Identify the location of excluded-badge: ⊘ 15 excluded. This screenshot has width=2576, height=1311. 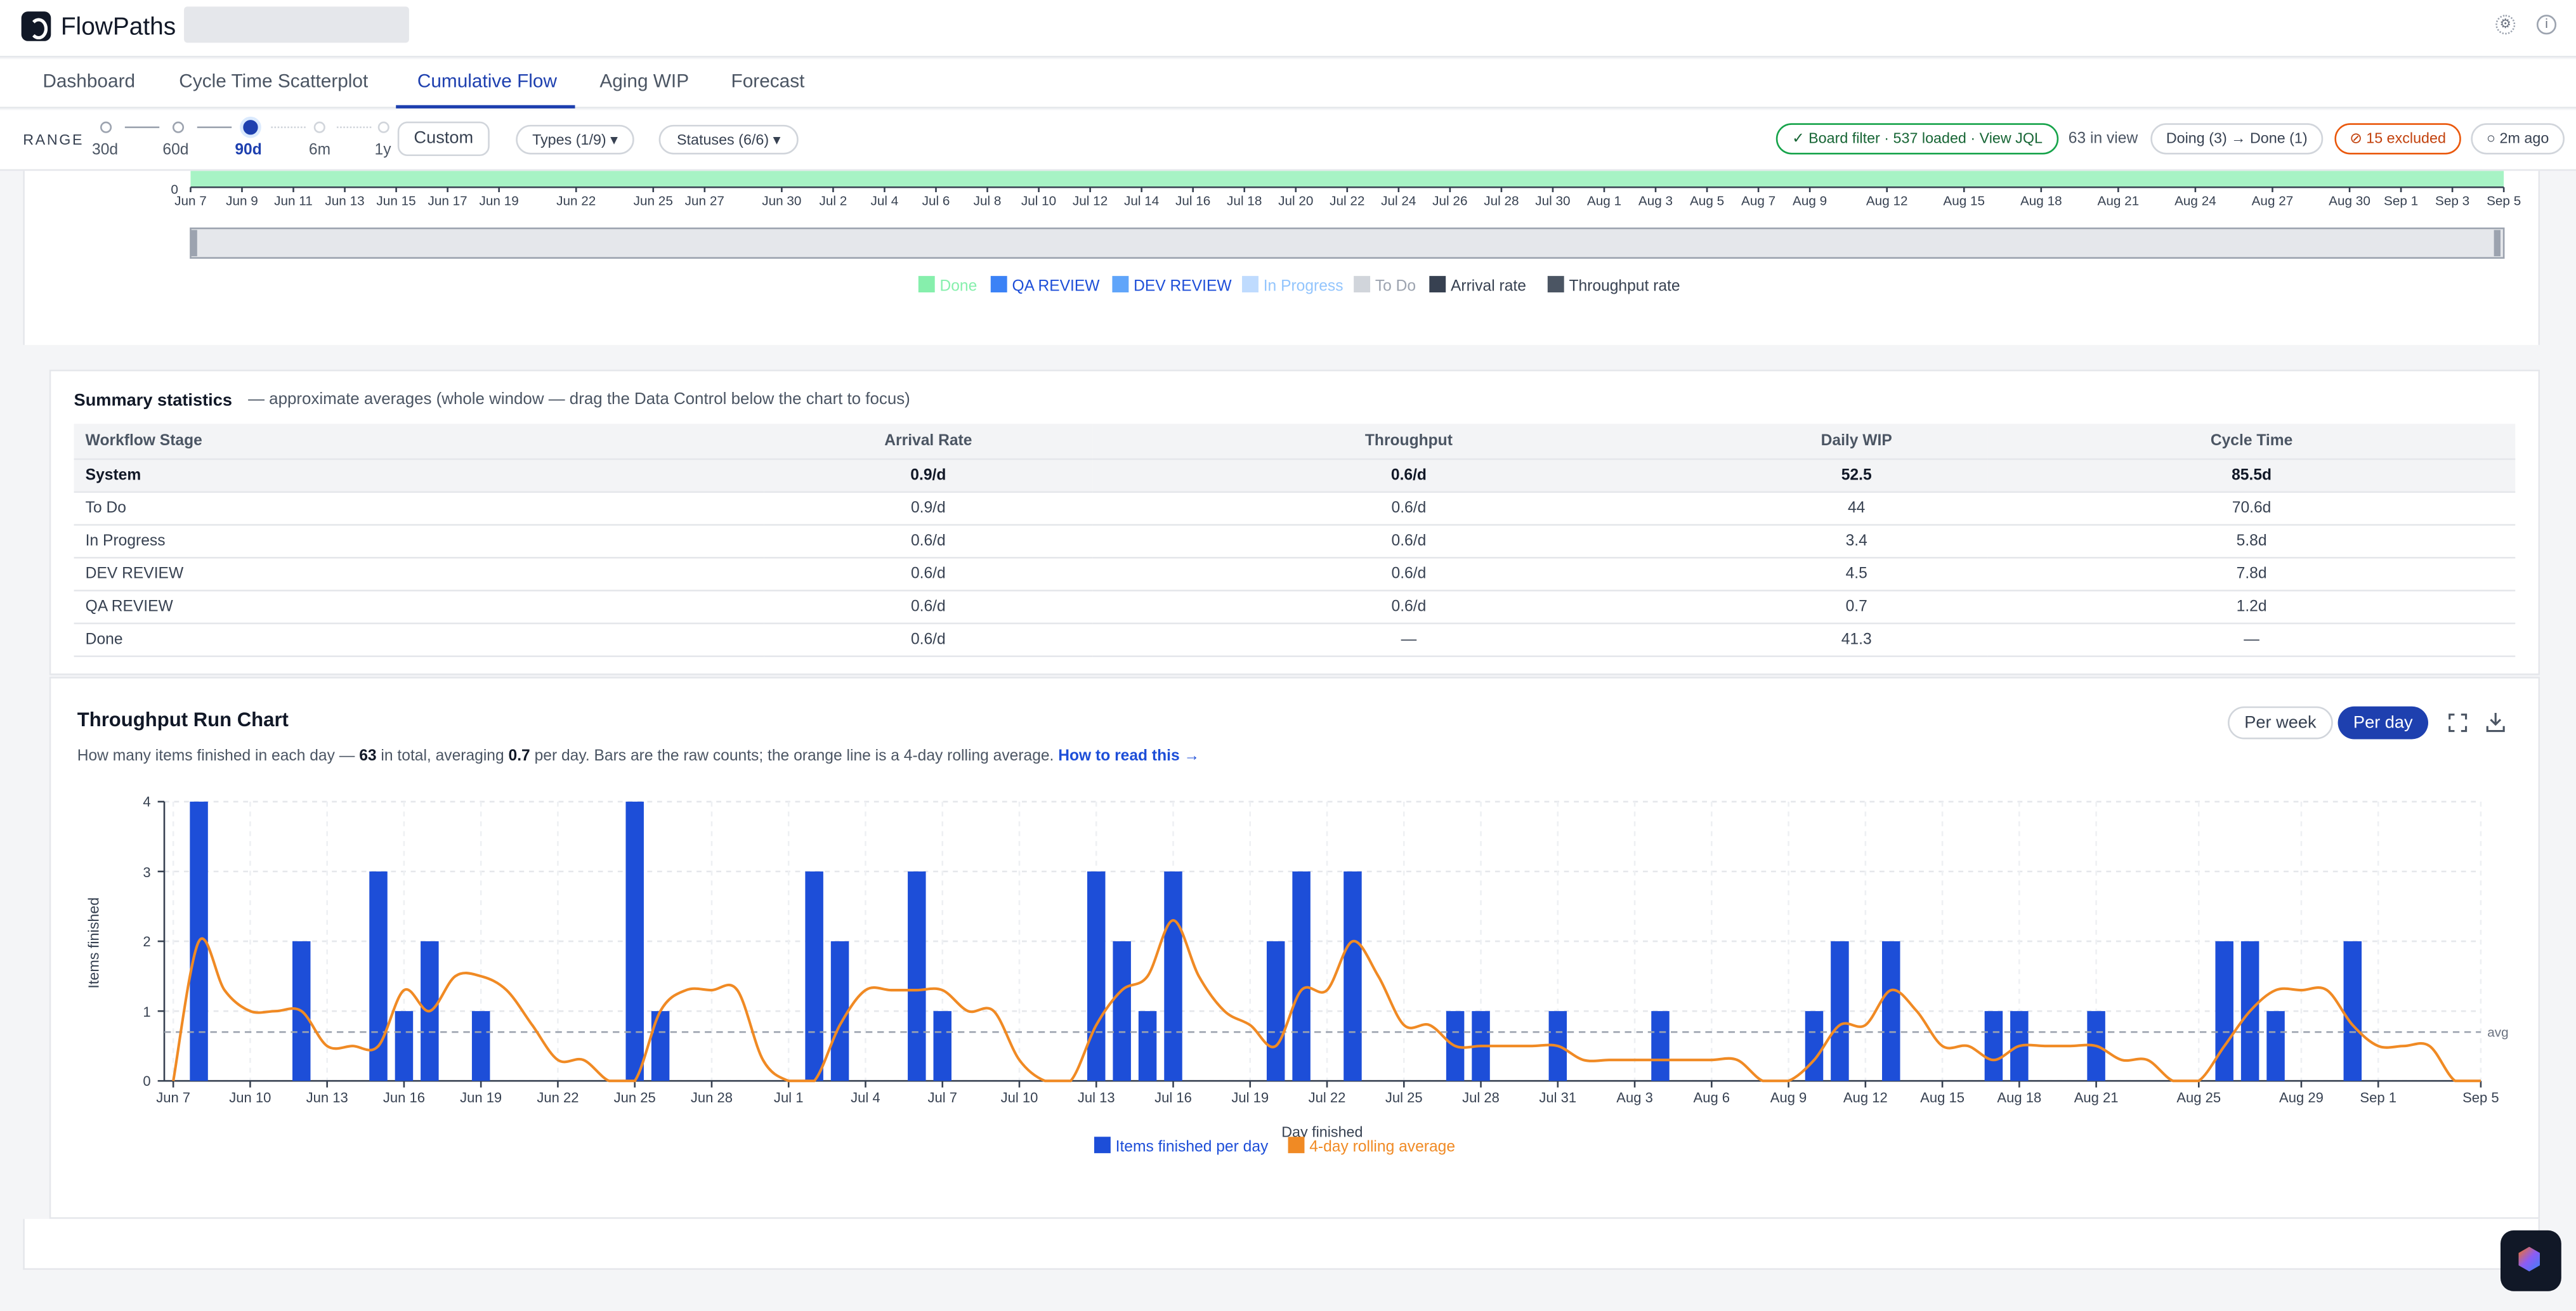
(2397, 139).